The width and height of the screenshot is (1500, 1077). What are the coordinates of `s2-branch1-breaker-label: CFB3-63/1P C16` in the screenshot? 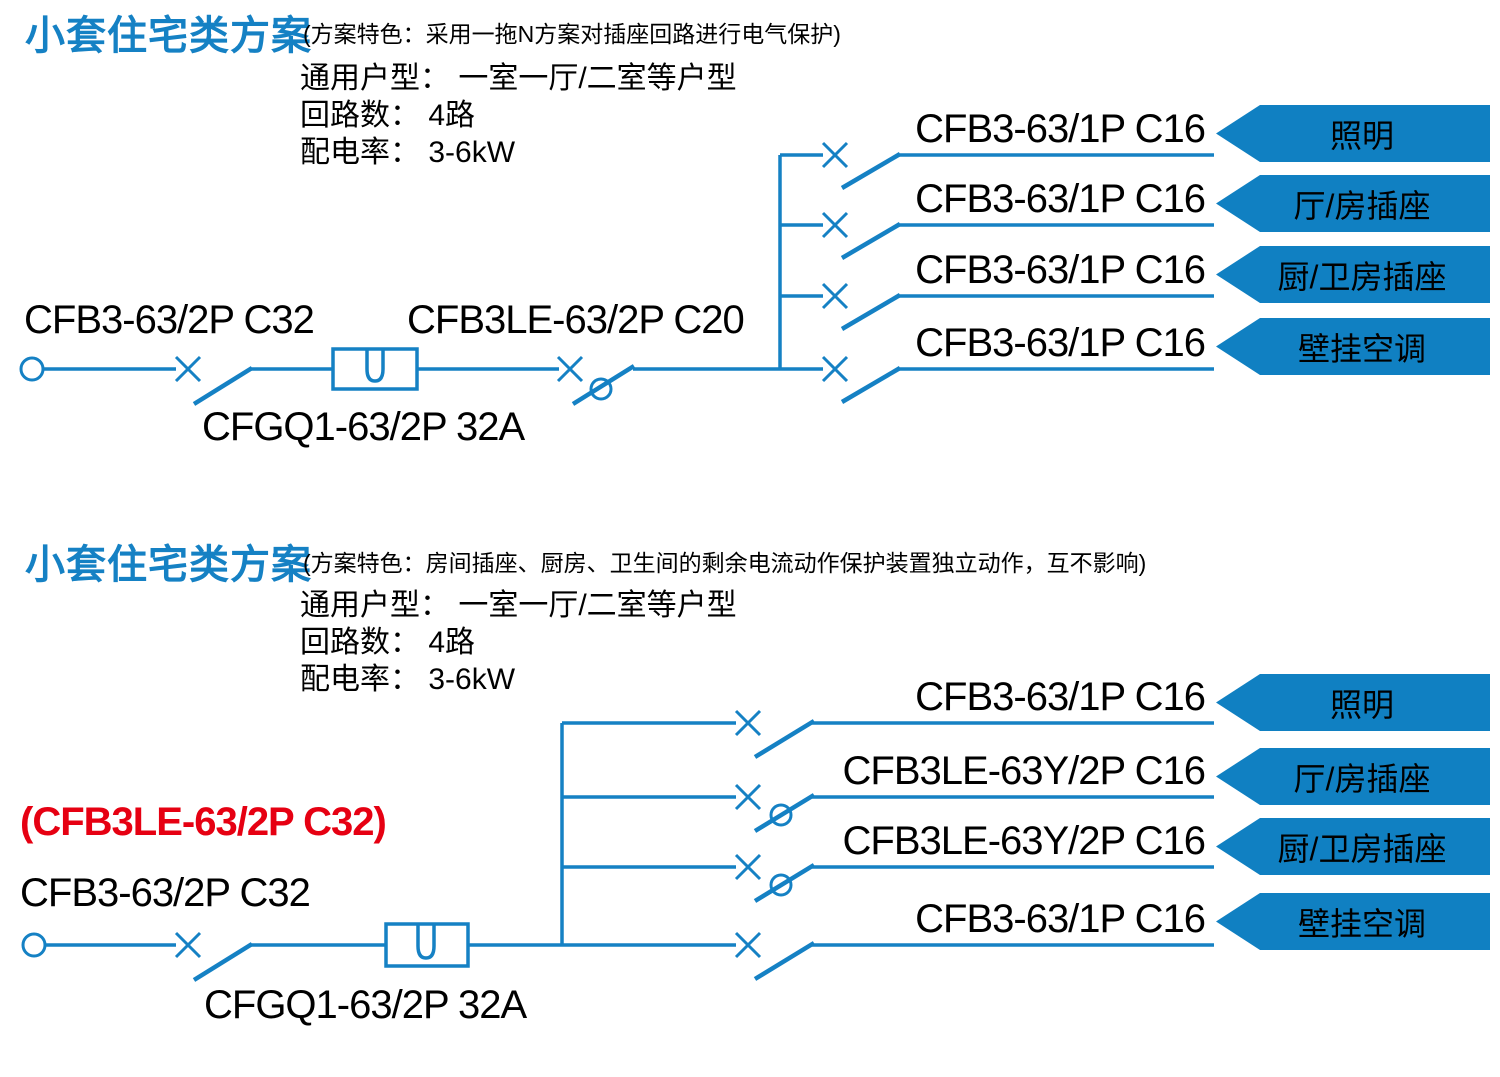 It's located at (1060, 697).